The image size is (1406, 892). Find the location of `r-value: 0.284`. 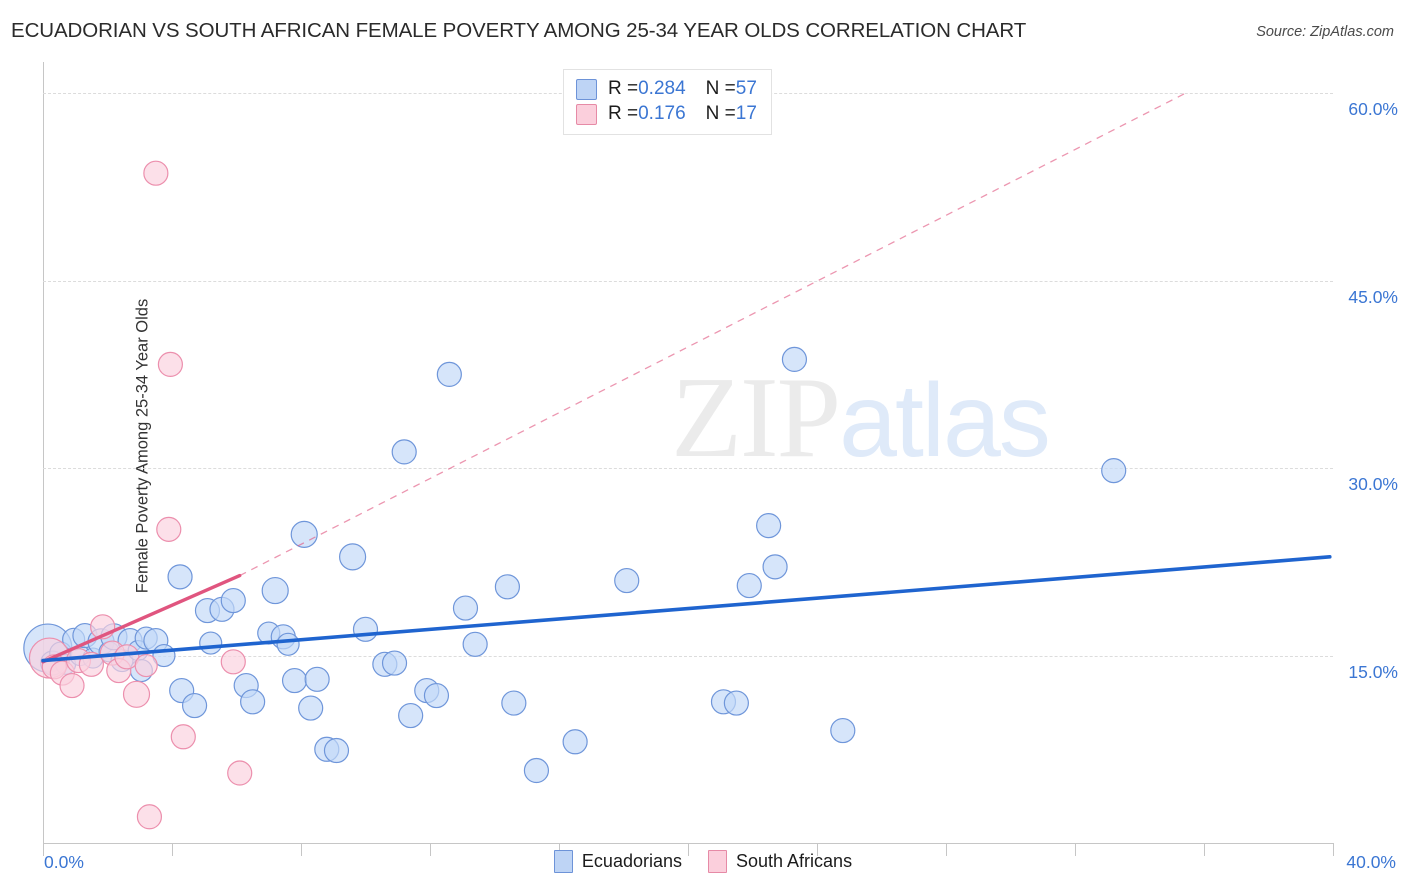

r-value: 0.284 is located at coordinates (662, 88).